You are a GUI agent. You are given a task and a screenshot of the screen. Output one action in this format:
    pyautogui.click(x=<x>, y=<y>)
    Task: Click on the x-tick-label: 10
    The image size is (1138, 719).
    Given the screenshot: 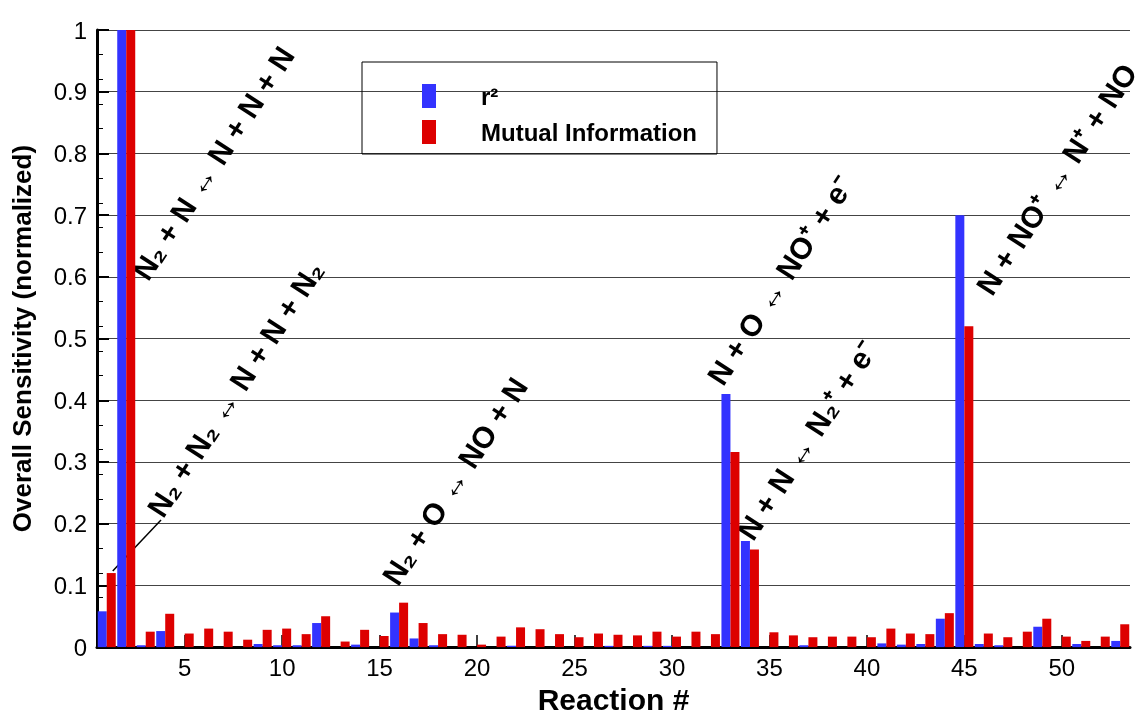 What is the action you would take?
    pyautogui.click(x=282, y=667)
    